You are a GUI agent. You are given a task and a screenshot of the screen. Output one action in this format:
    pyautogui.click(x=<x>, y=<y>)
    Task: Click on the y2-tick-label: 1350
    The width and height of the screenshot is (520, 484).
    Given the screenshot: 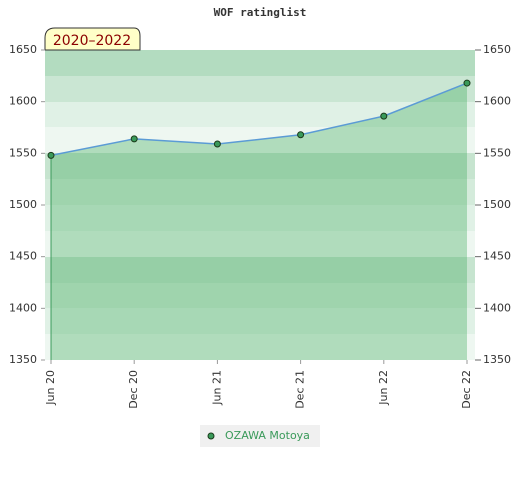 What is the action you would take?
    pyautogui.click(x=497, y=359)
    